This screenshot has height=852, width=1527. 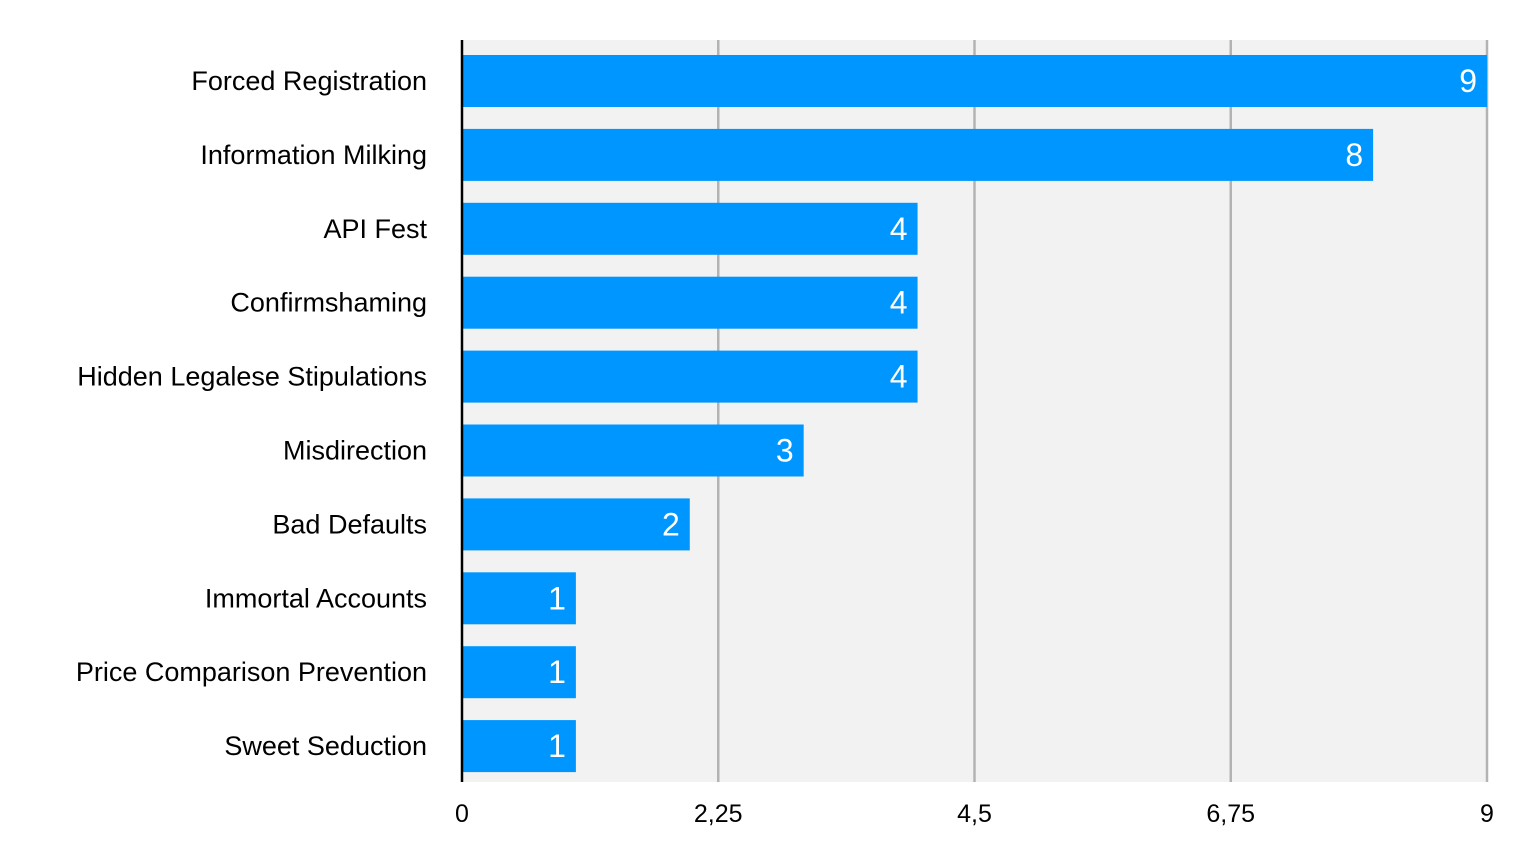 What do you see at coordinates (1230, 814) in the screenshot?
I see `x-tick-label: 6,75` at bounding box center [1230, 814].